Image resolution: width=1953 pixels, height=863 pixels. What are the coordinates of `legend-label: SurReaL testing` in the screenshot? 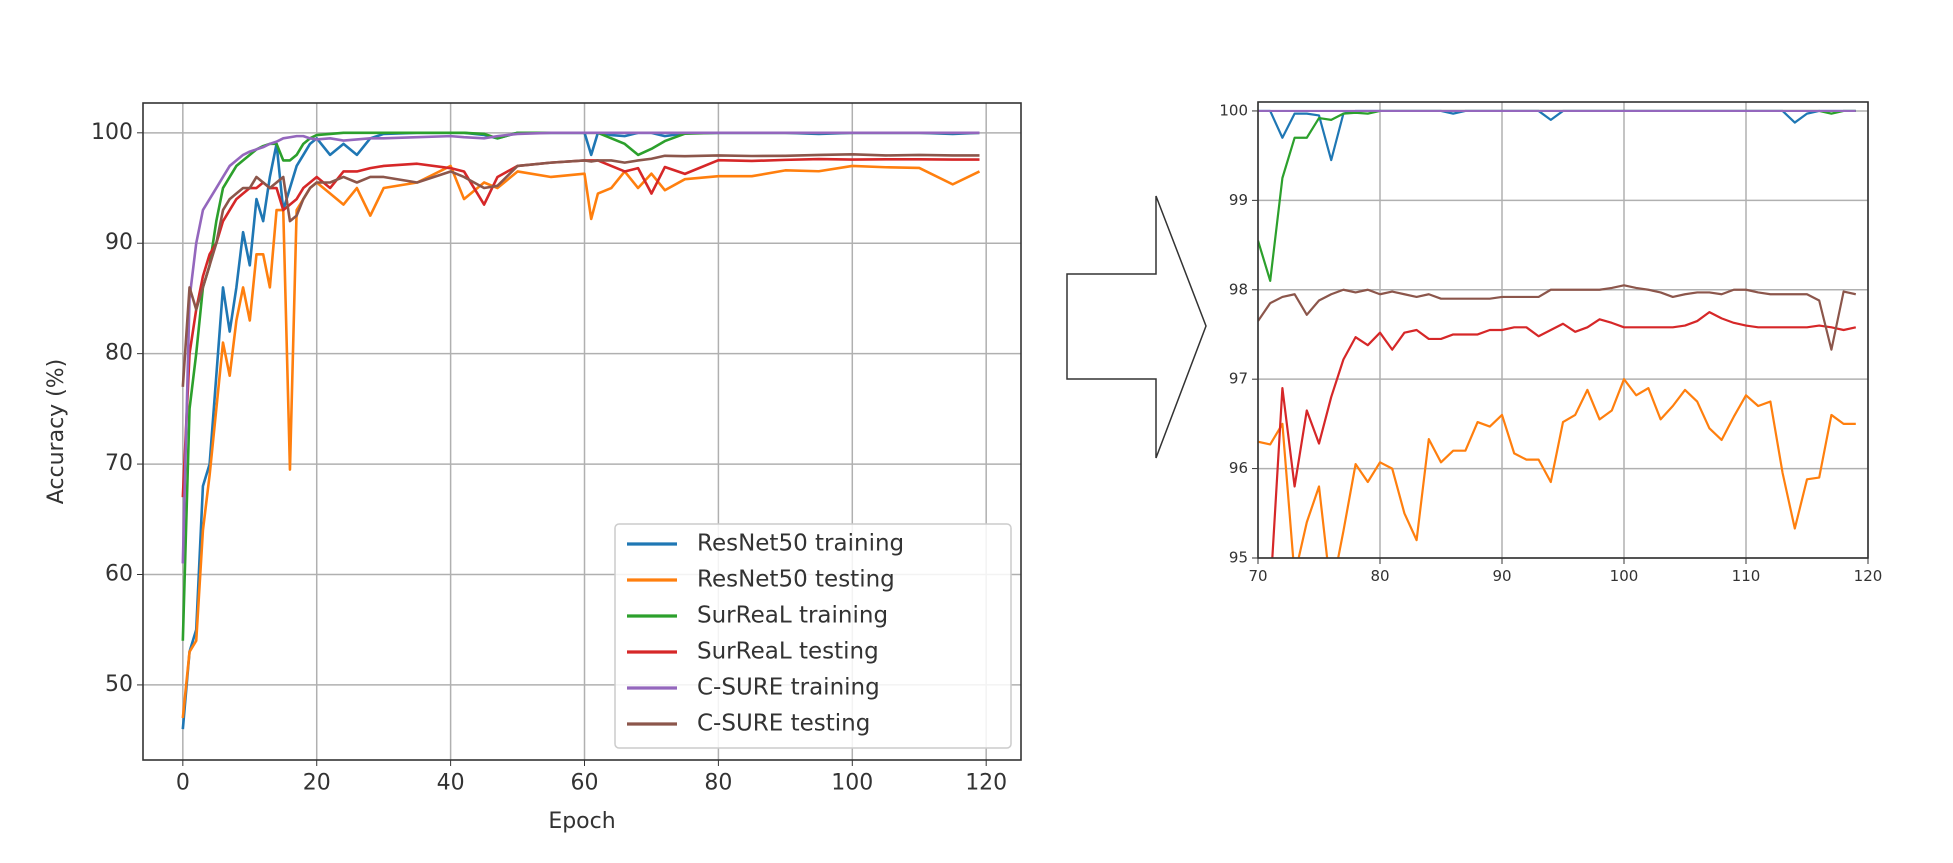 It's located at (788, 652).